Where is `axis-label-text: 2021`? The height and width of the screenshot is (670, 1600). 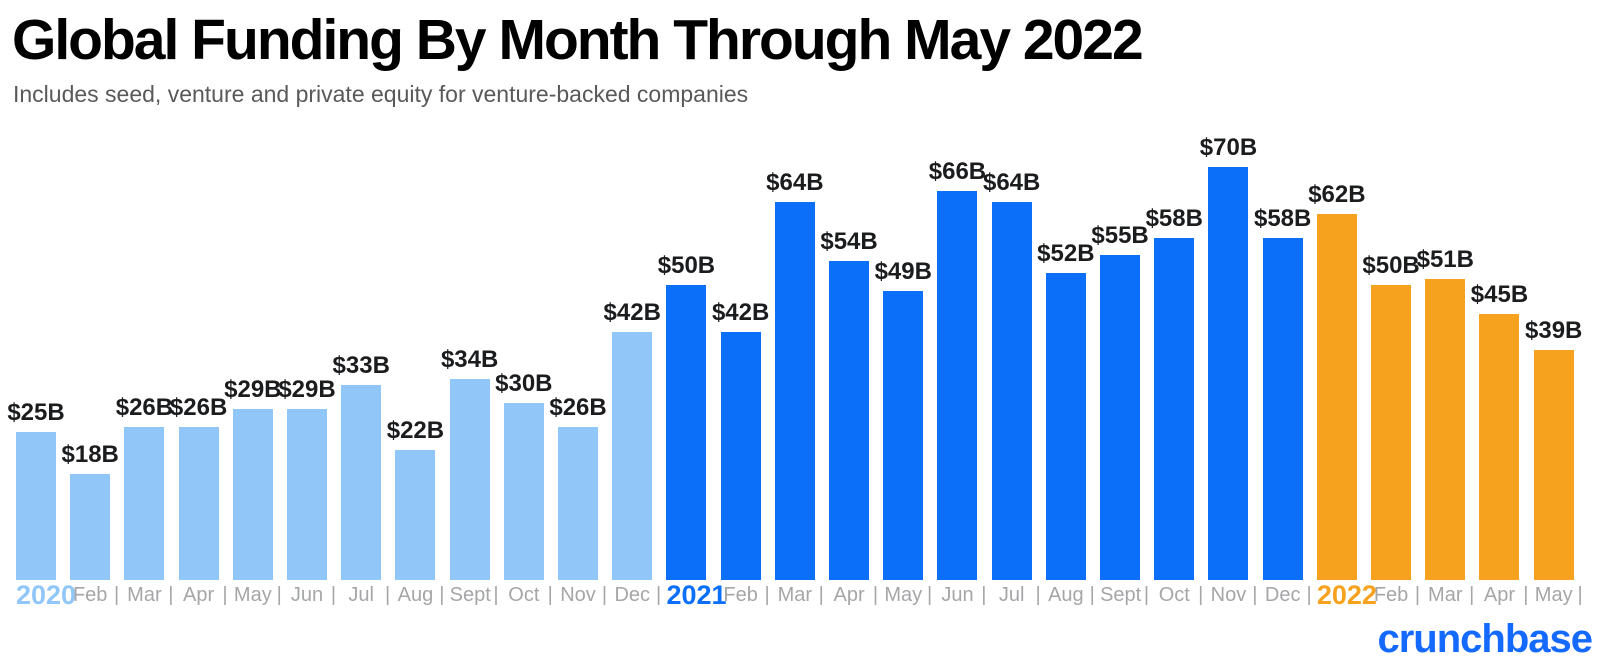 axis-label-text: 2021 is located at coordinates (696, 595).